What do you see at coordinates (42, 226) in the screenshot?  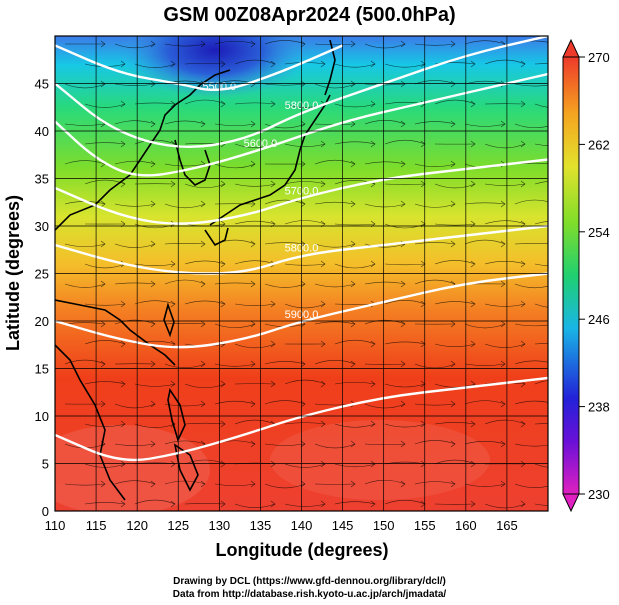 I see `y-tick-label: 30` at bounding box center [42, 226].